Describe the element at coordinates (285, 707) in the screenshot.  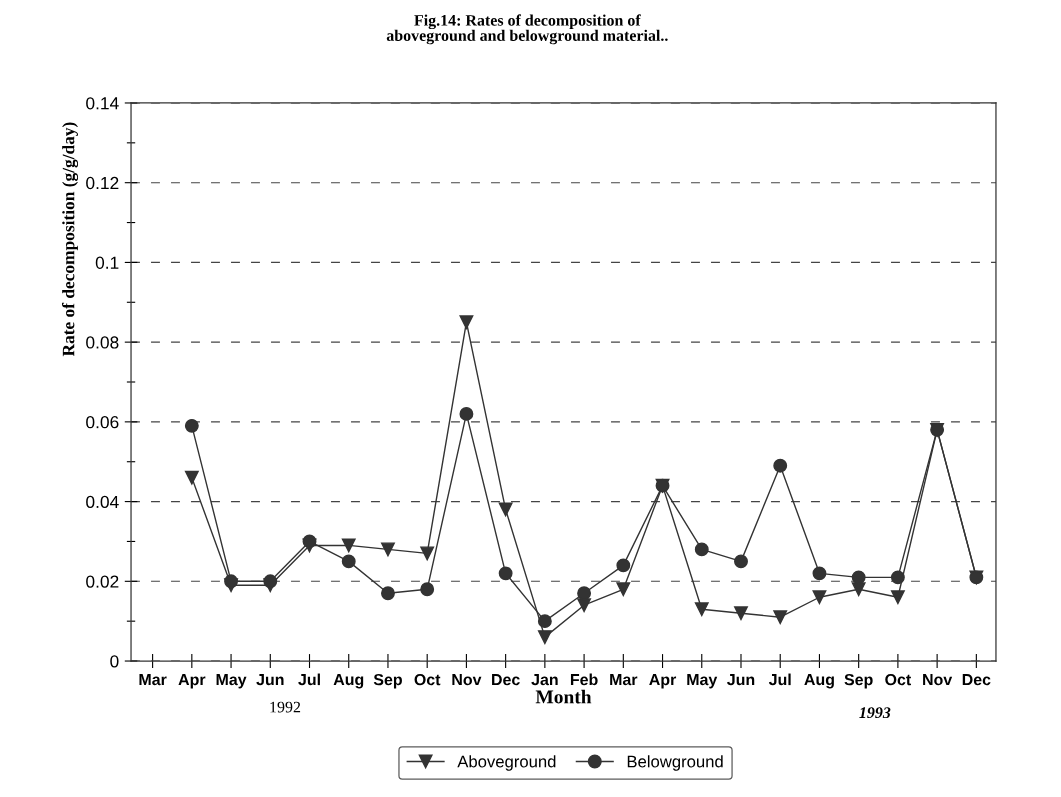
I see `text: 1992` at that location.